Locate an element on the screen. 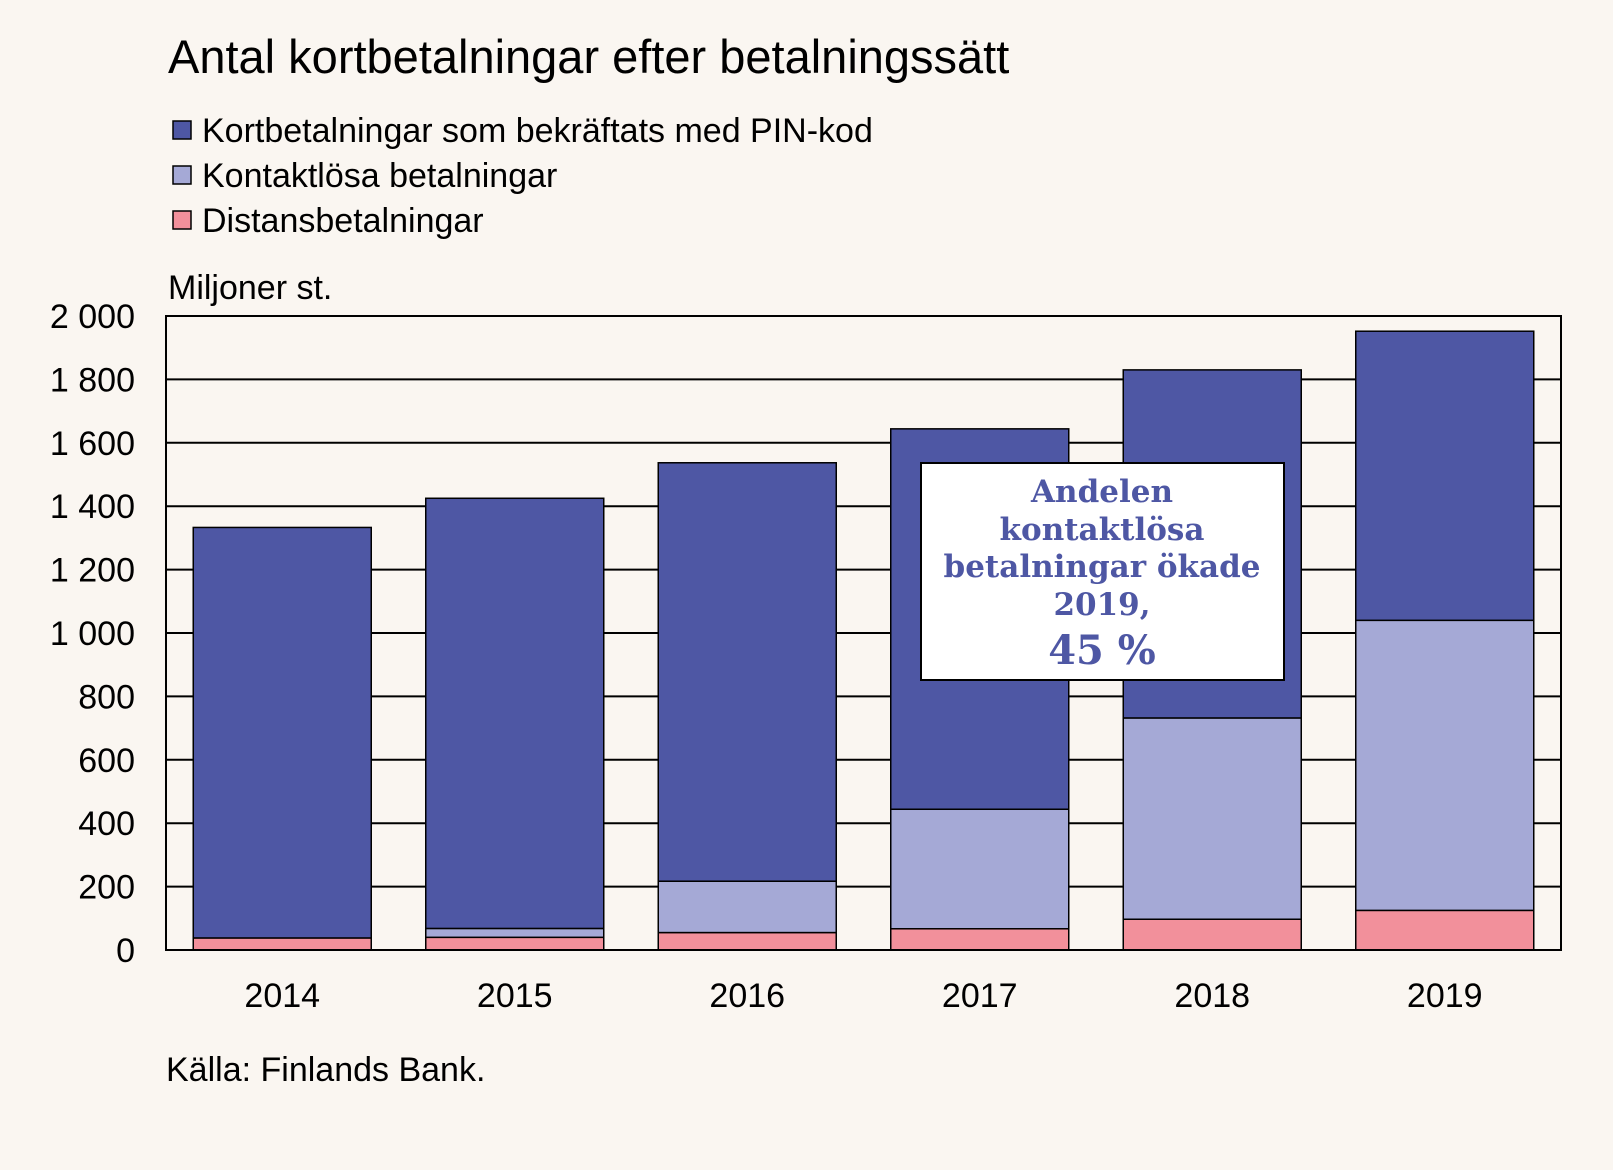 This screenshot has height=1170, width=1613. annotation-line: kontaktlösa is located at coordinates (1102, 530).